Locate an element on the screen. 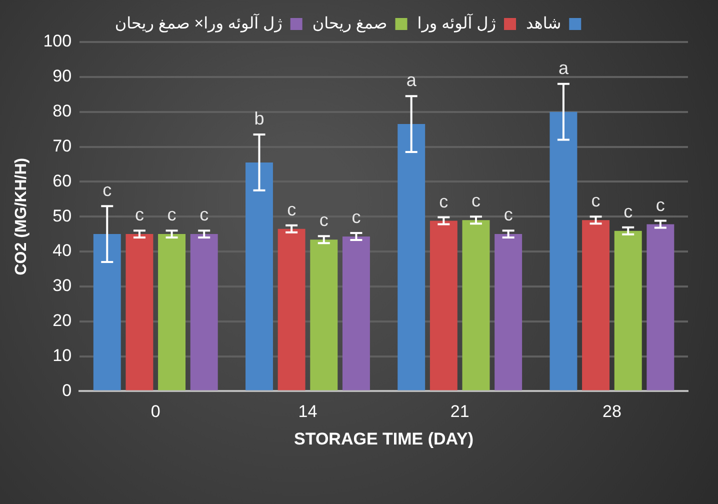  y-tick-label: 100 is located at coordinates (57, 41).